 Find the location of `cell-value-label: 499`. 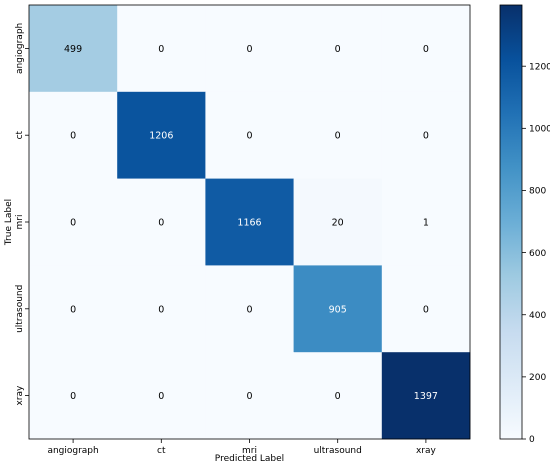

cell-value-label: 499 is located at coordinates (73, 49).